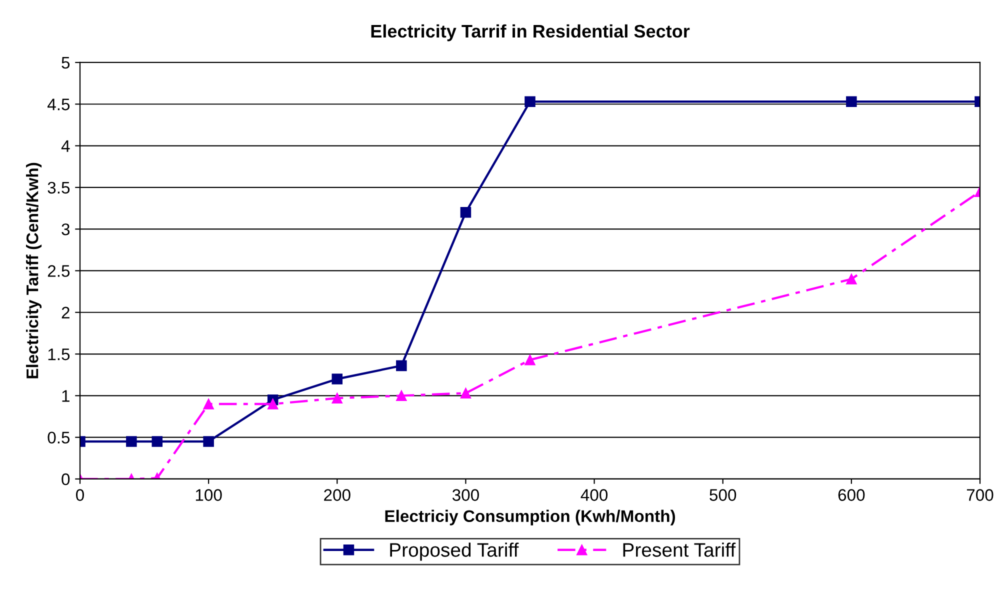 The image size is (1000, 595). Describe the element at coordinates (66, 63) in the screenshot. I see `y-tick-label: 5` at that location.